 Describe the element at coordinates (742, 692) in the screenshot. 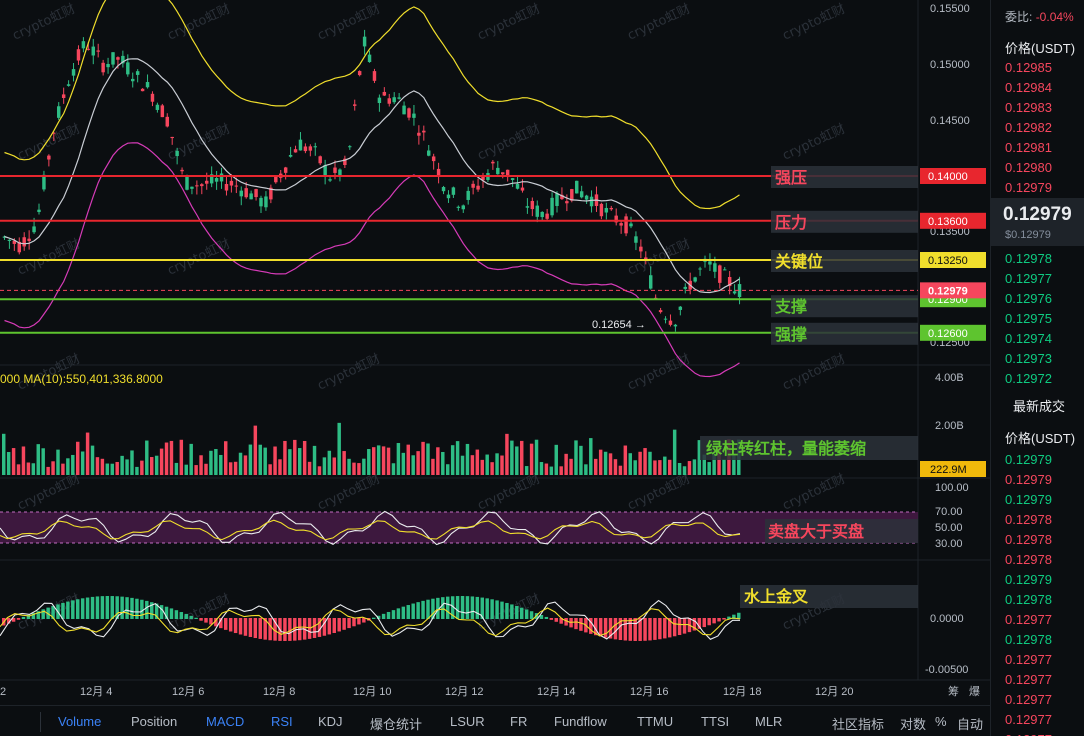

I see `time-axis-label: 12月 18` at that location.